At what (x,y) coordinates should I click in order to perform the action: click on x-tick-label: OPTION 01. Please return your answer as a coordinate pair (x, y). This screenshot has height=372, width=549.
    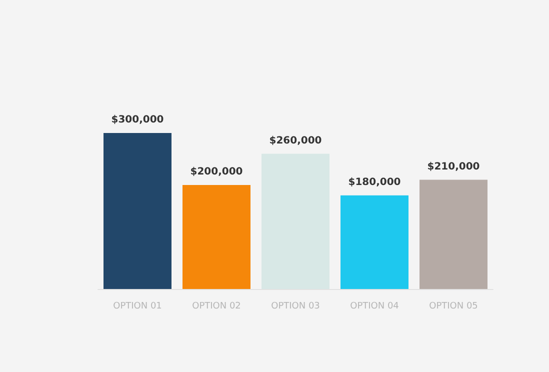
    Looking at the image, I should click on (137, 307).